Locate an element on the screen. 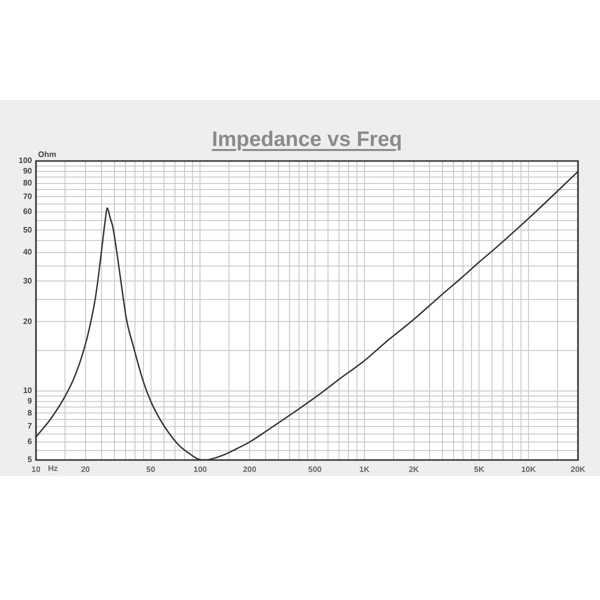 Image resolution: width=600 pixels, height=600 pixels. x-tick-label: 2K is located at coordinates (414, 469).